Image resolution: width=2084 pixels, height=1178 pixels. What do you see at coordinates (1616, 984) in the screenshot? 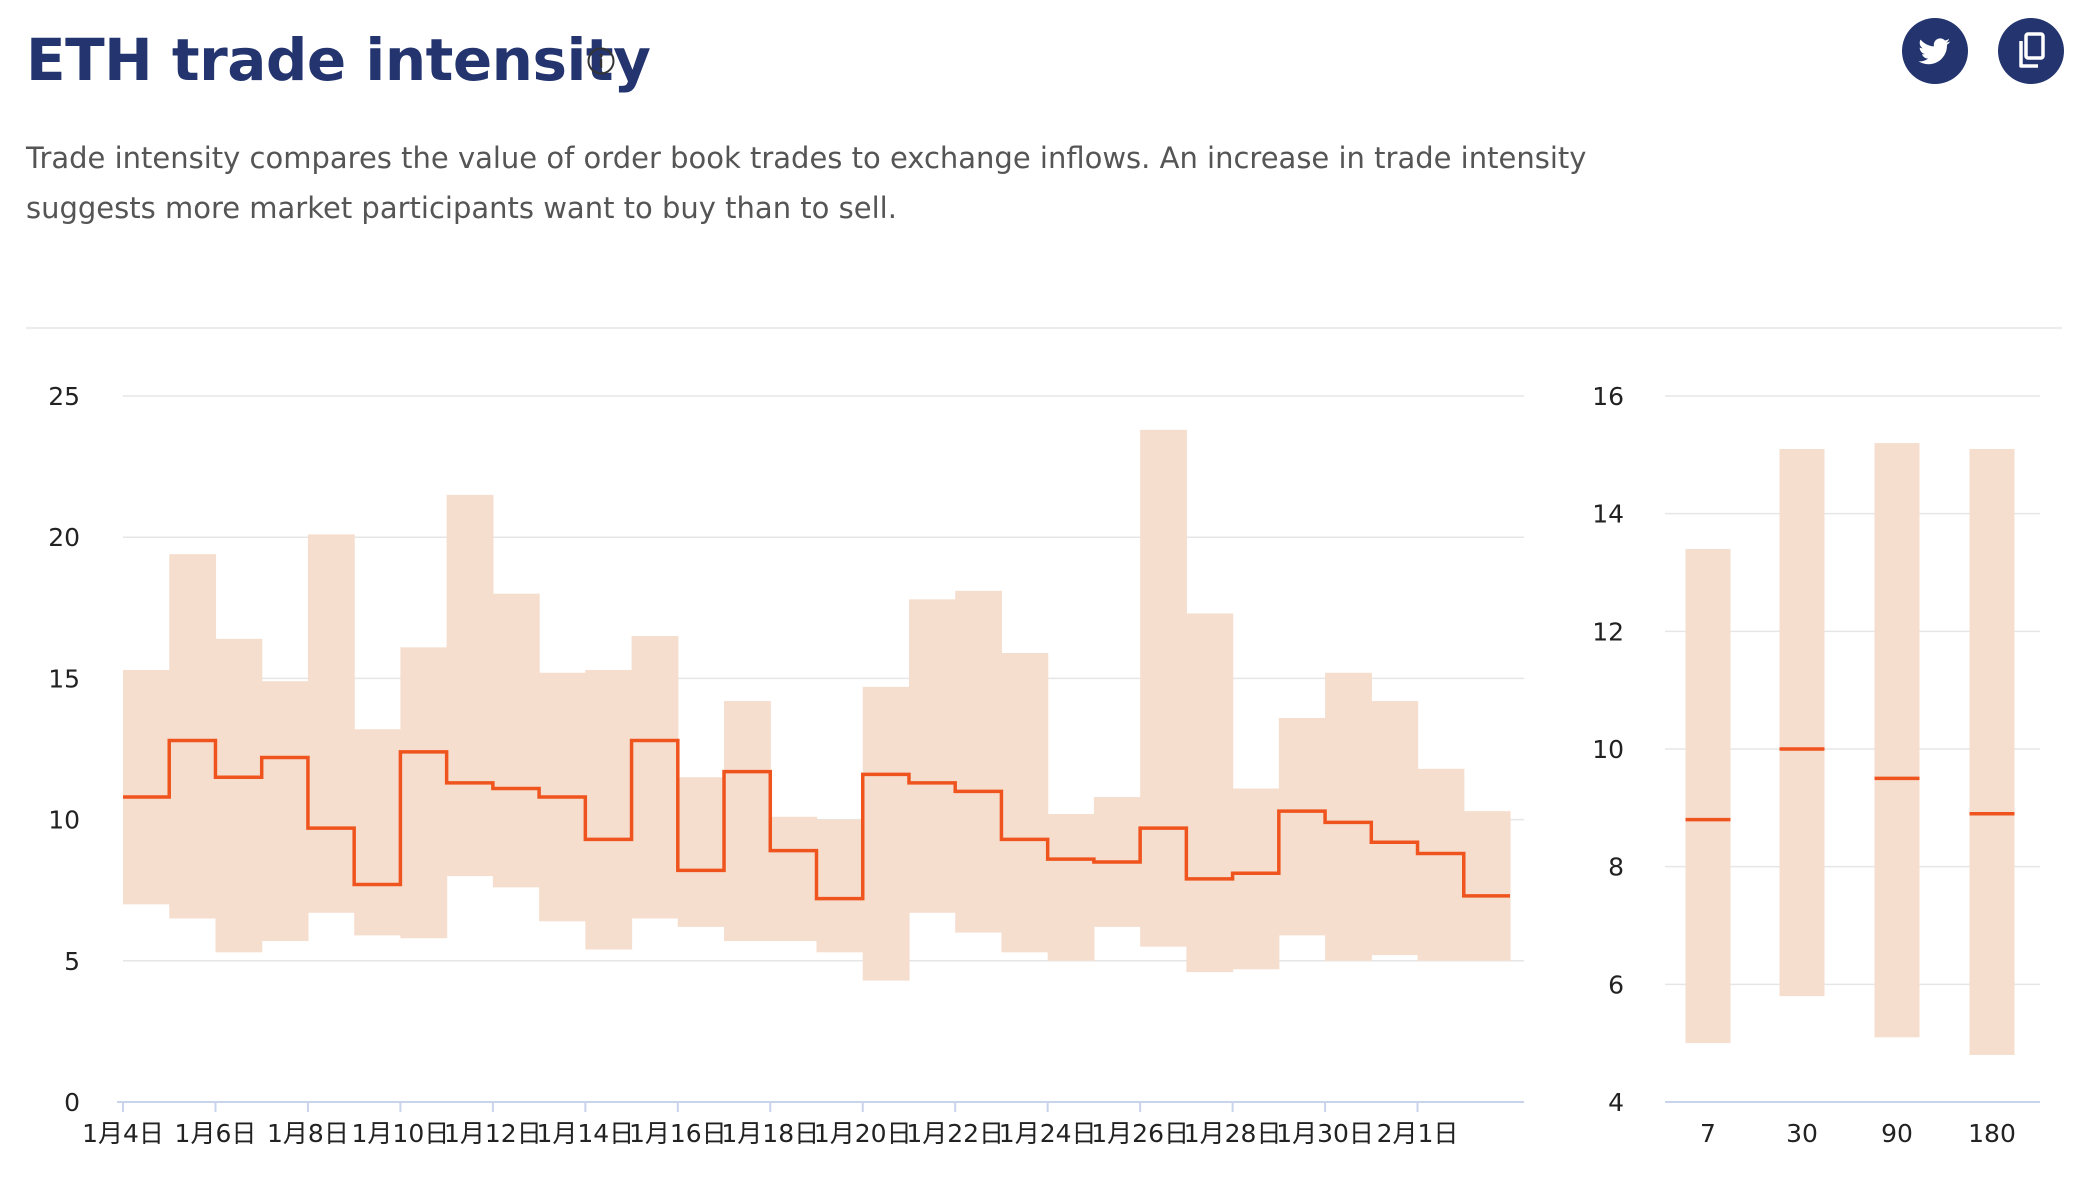
I see `y-tick-label: 6` at bounding box center [1616, 984].